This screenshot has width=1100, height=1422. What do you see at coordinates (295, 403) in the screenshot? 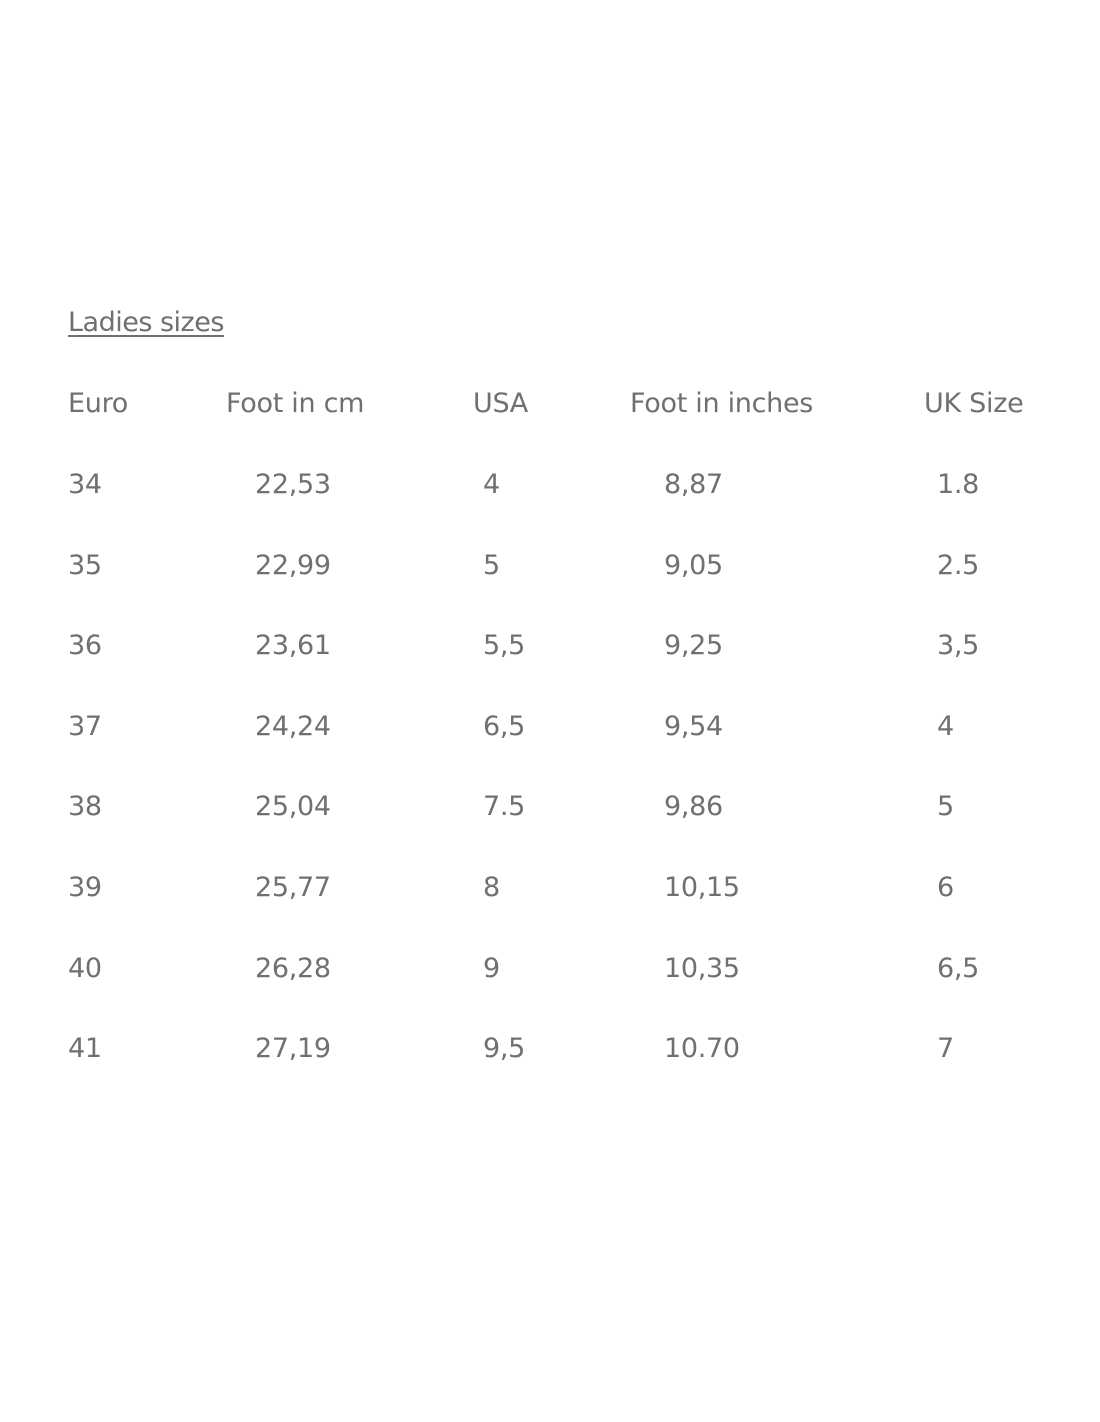
I see `header-foot-cm: Foot in cm` at bounding box center [295, 403].